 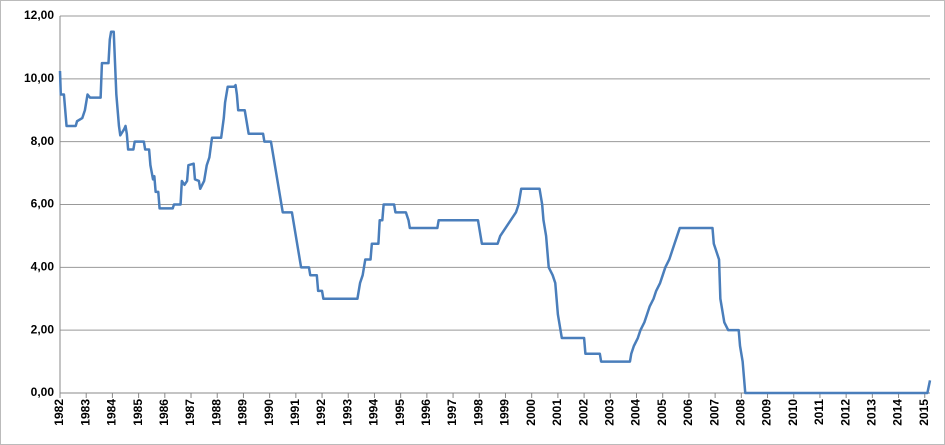 What do you see at coordinates (505, 412) in the screenshot?
I see `x-tick-label: 1999` at bounding box center [505, 412].